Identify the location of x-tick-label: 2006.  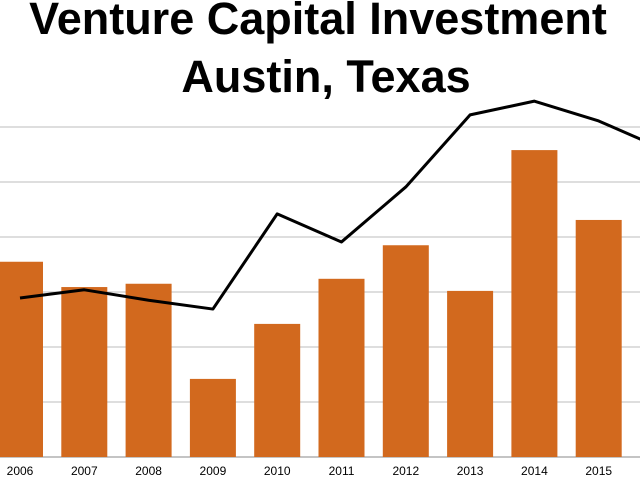
(20, 471).